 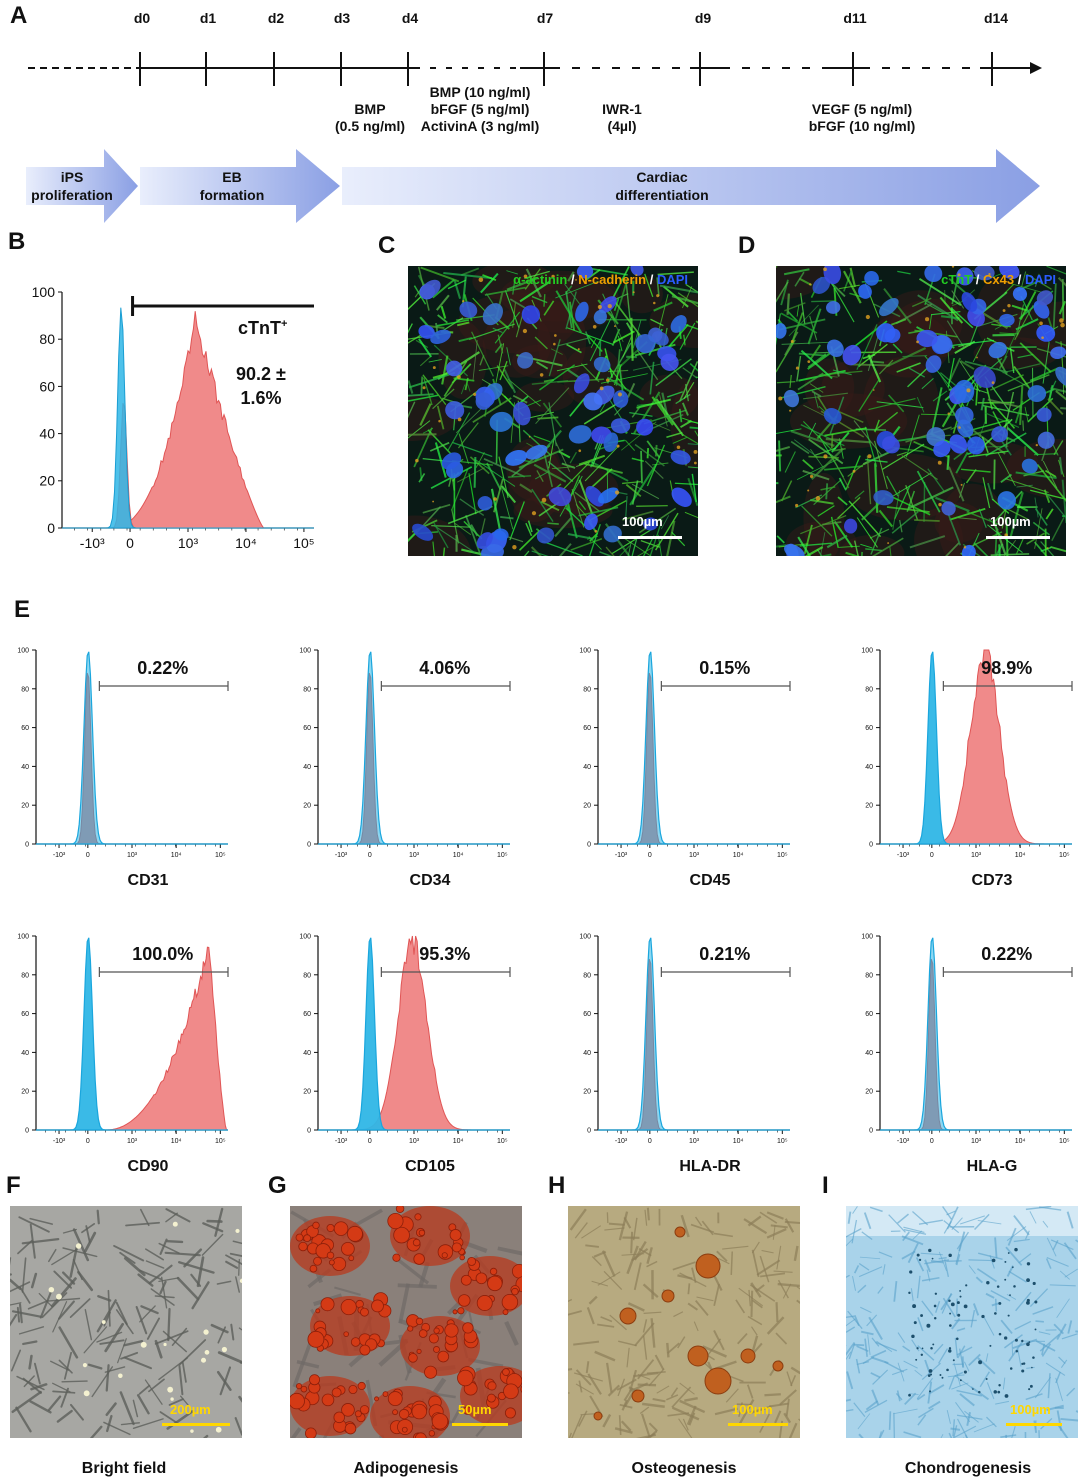 I want to click on hist-cd31-ytick-label: 40, so click(x=25, y=767).